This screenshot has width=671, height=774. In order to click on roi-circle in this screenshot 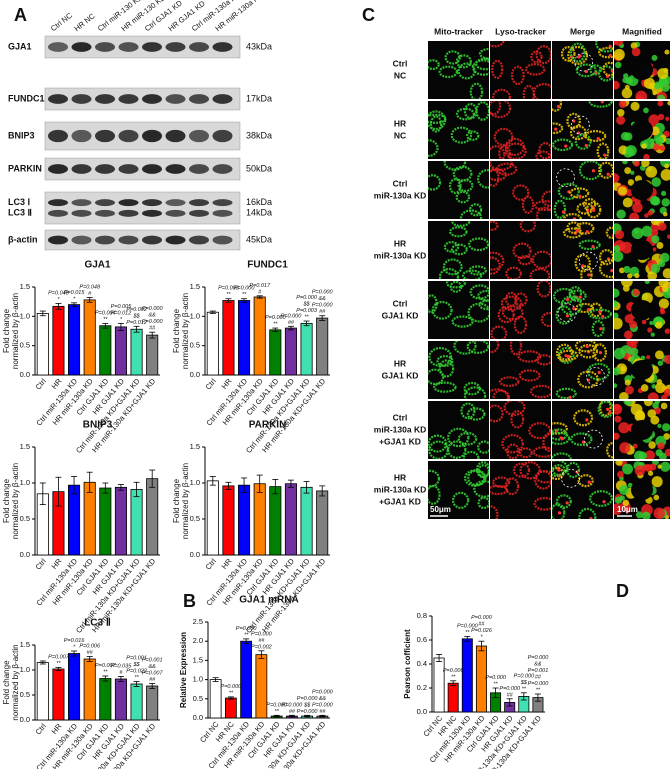, I will do `click(580, 125)`.